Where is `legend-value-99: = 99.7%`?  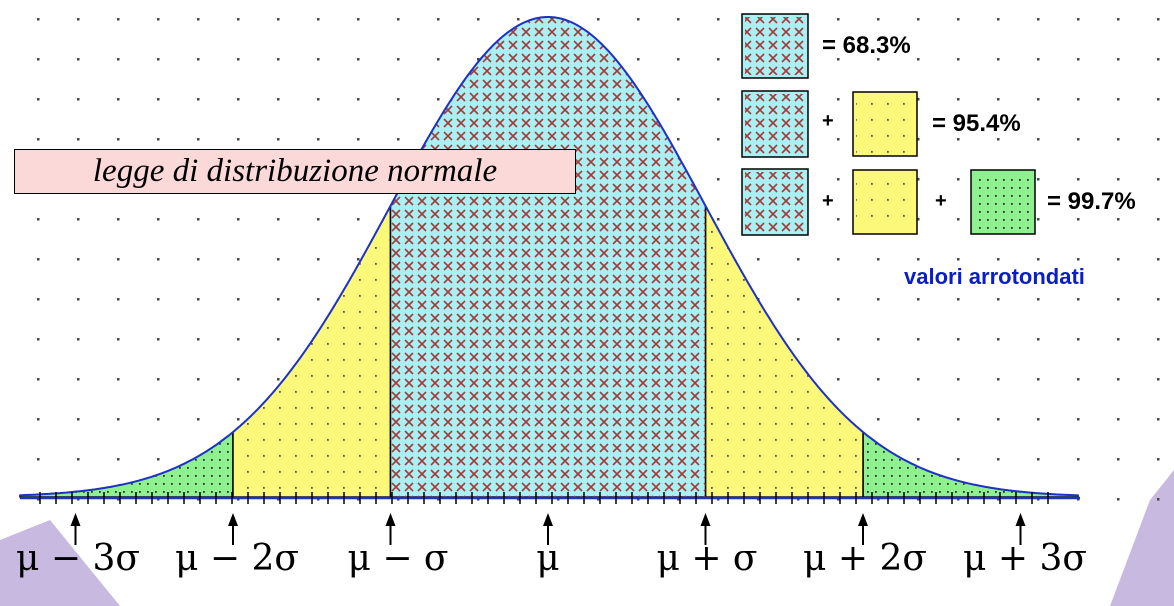 legend-value-99: = 99.7% is located at coordinates (1091, 201).